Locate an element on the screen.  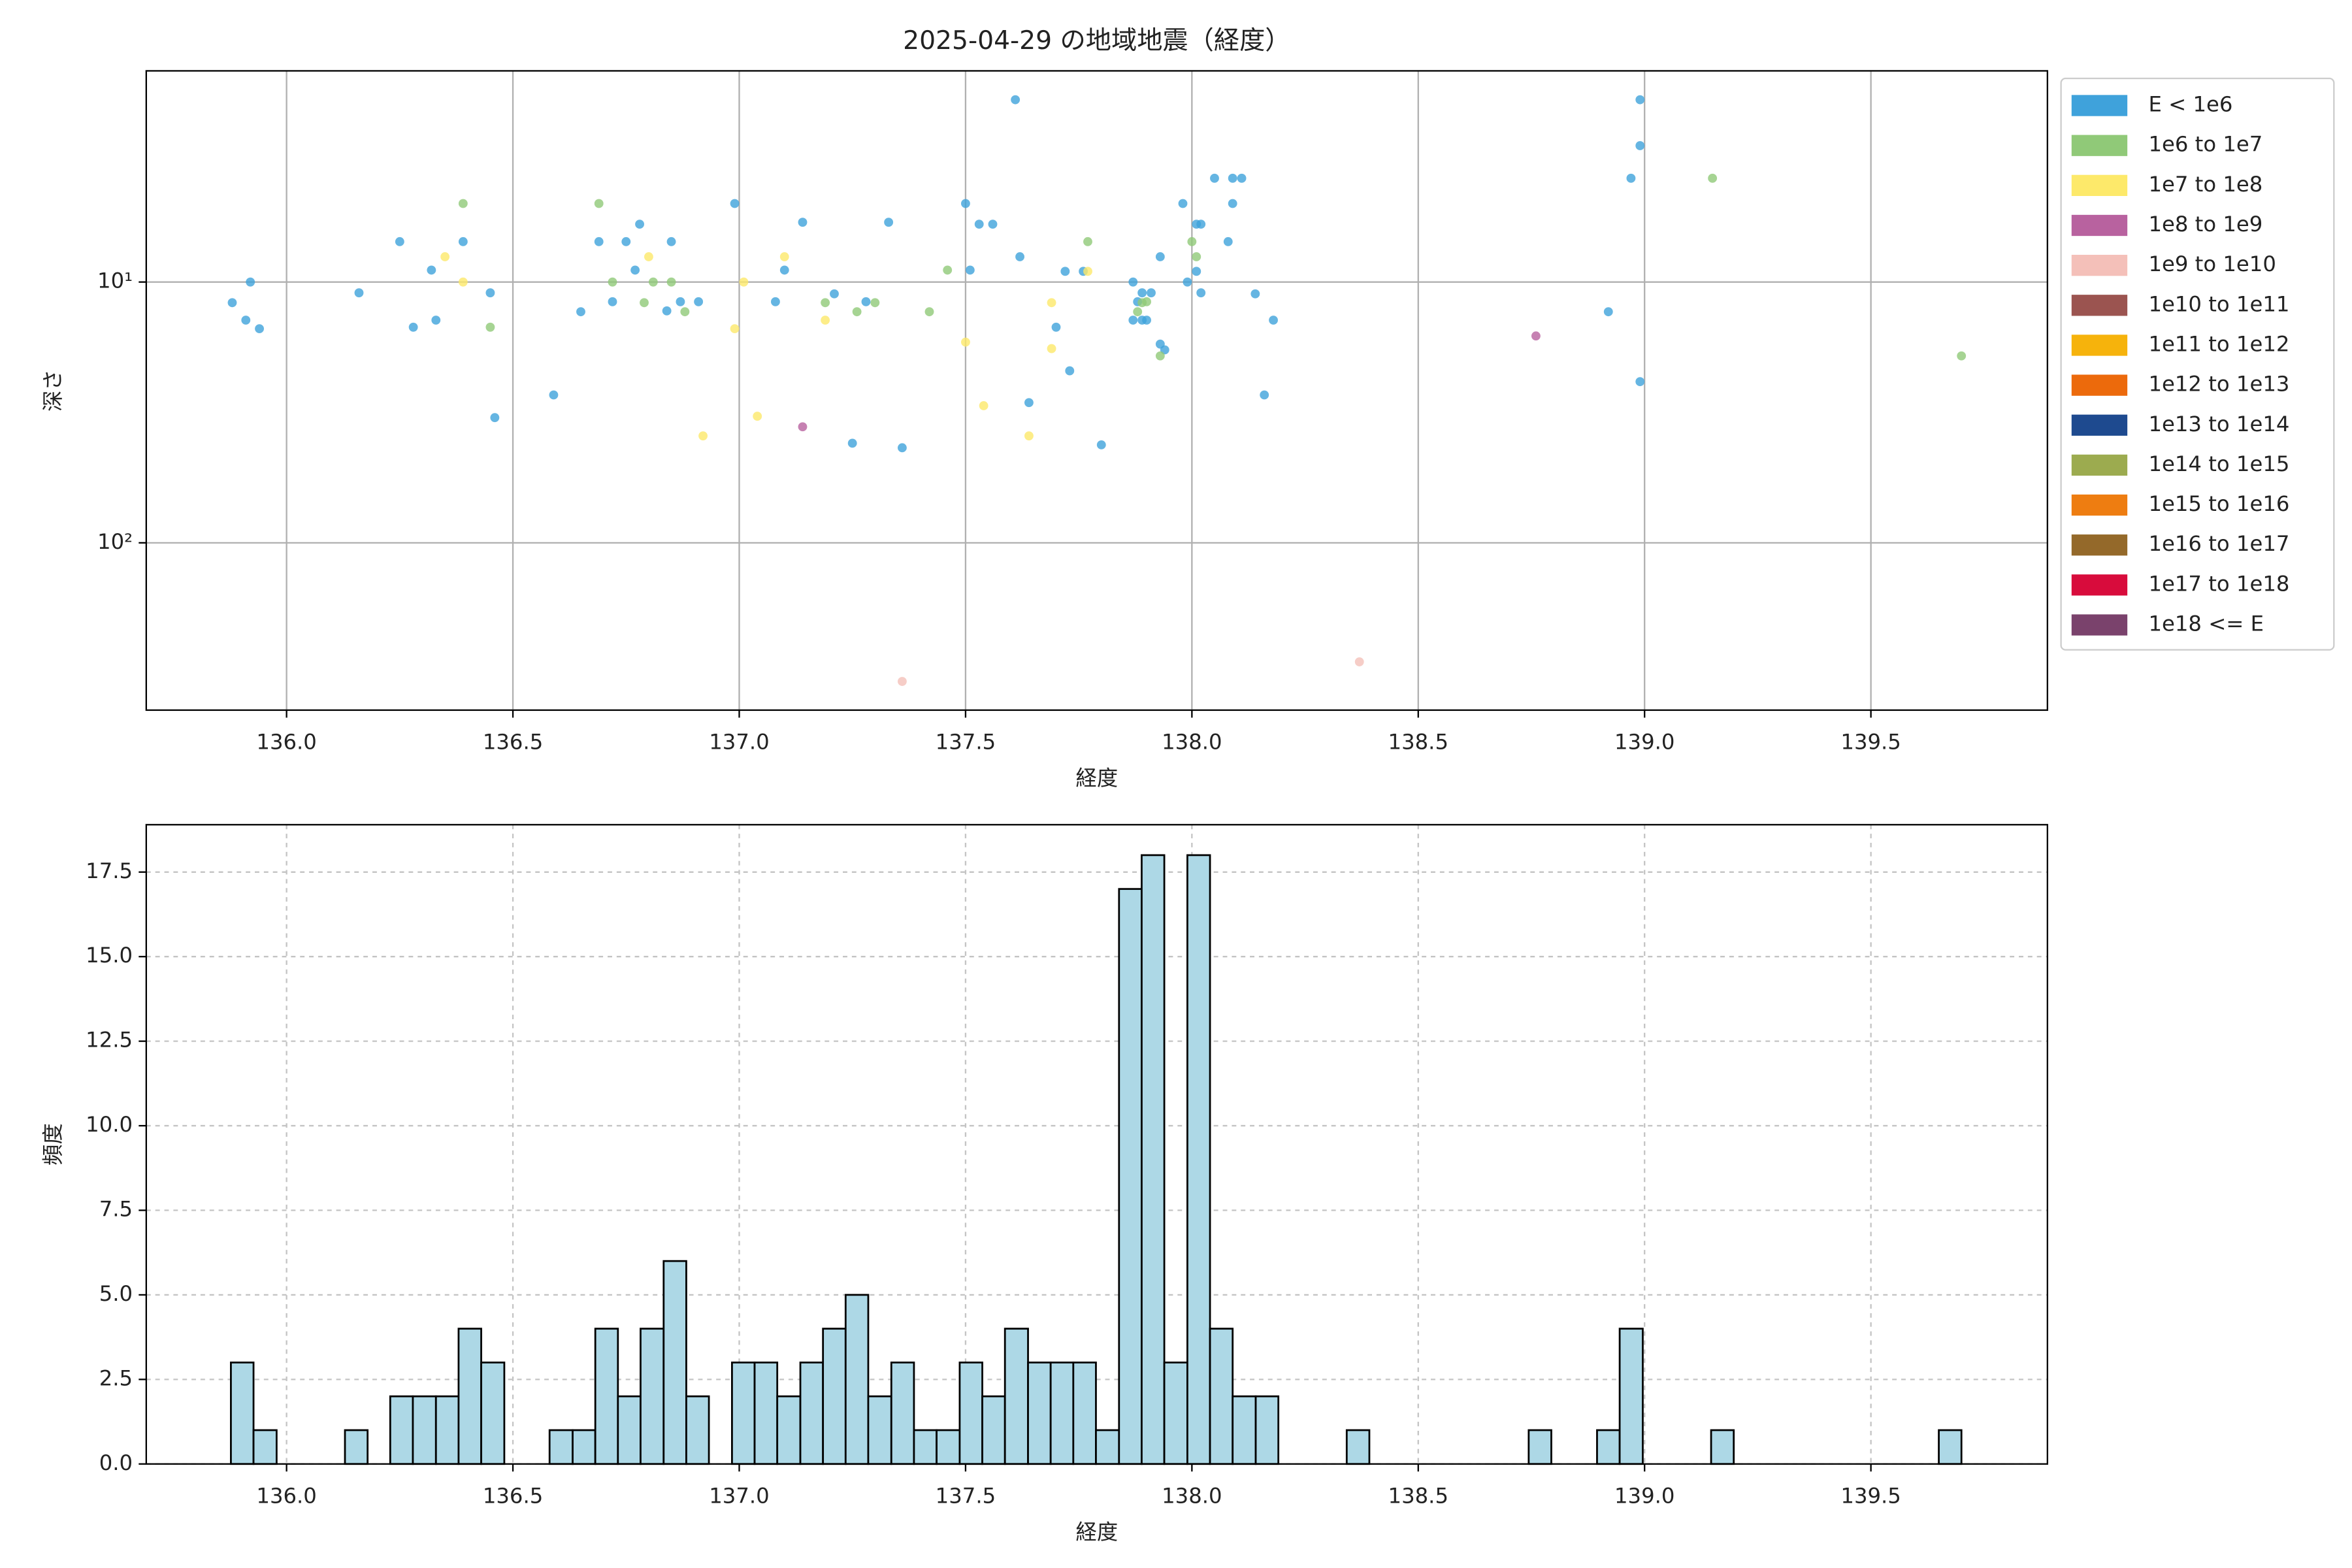
legend-frame is located at coordinates (2197, 364).